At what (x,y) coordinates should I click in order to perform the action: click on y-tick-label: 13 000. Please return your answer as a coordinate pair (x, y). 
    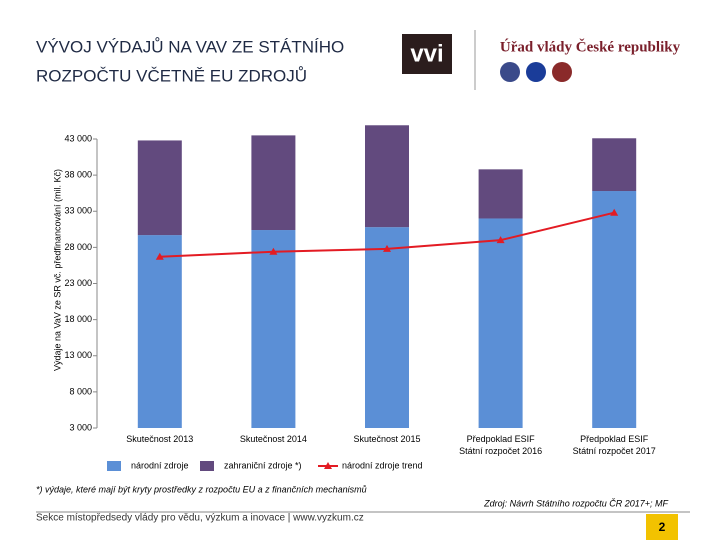
    Looking at the image, I should click on (78, 355).